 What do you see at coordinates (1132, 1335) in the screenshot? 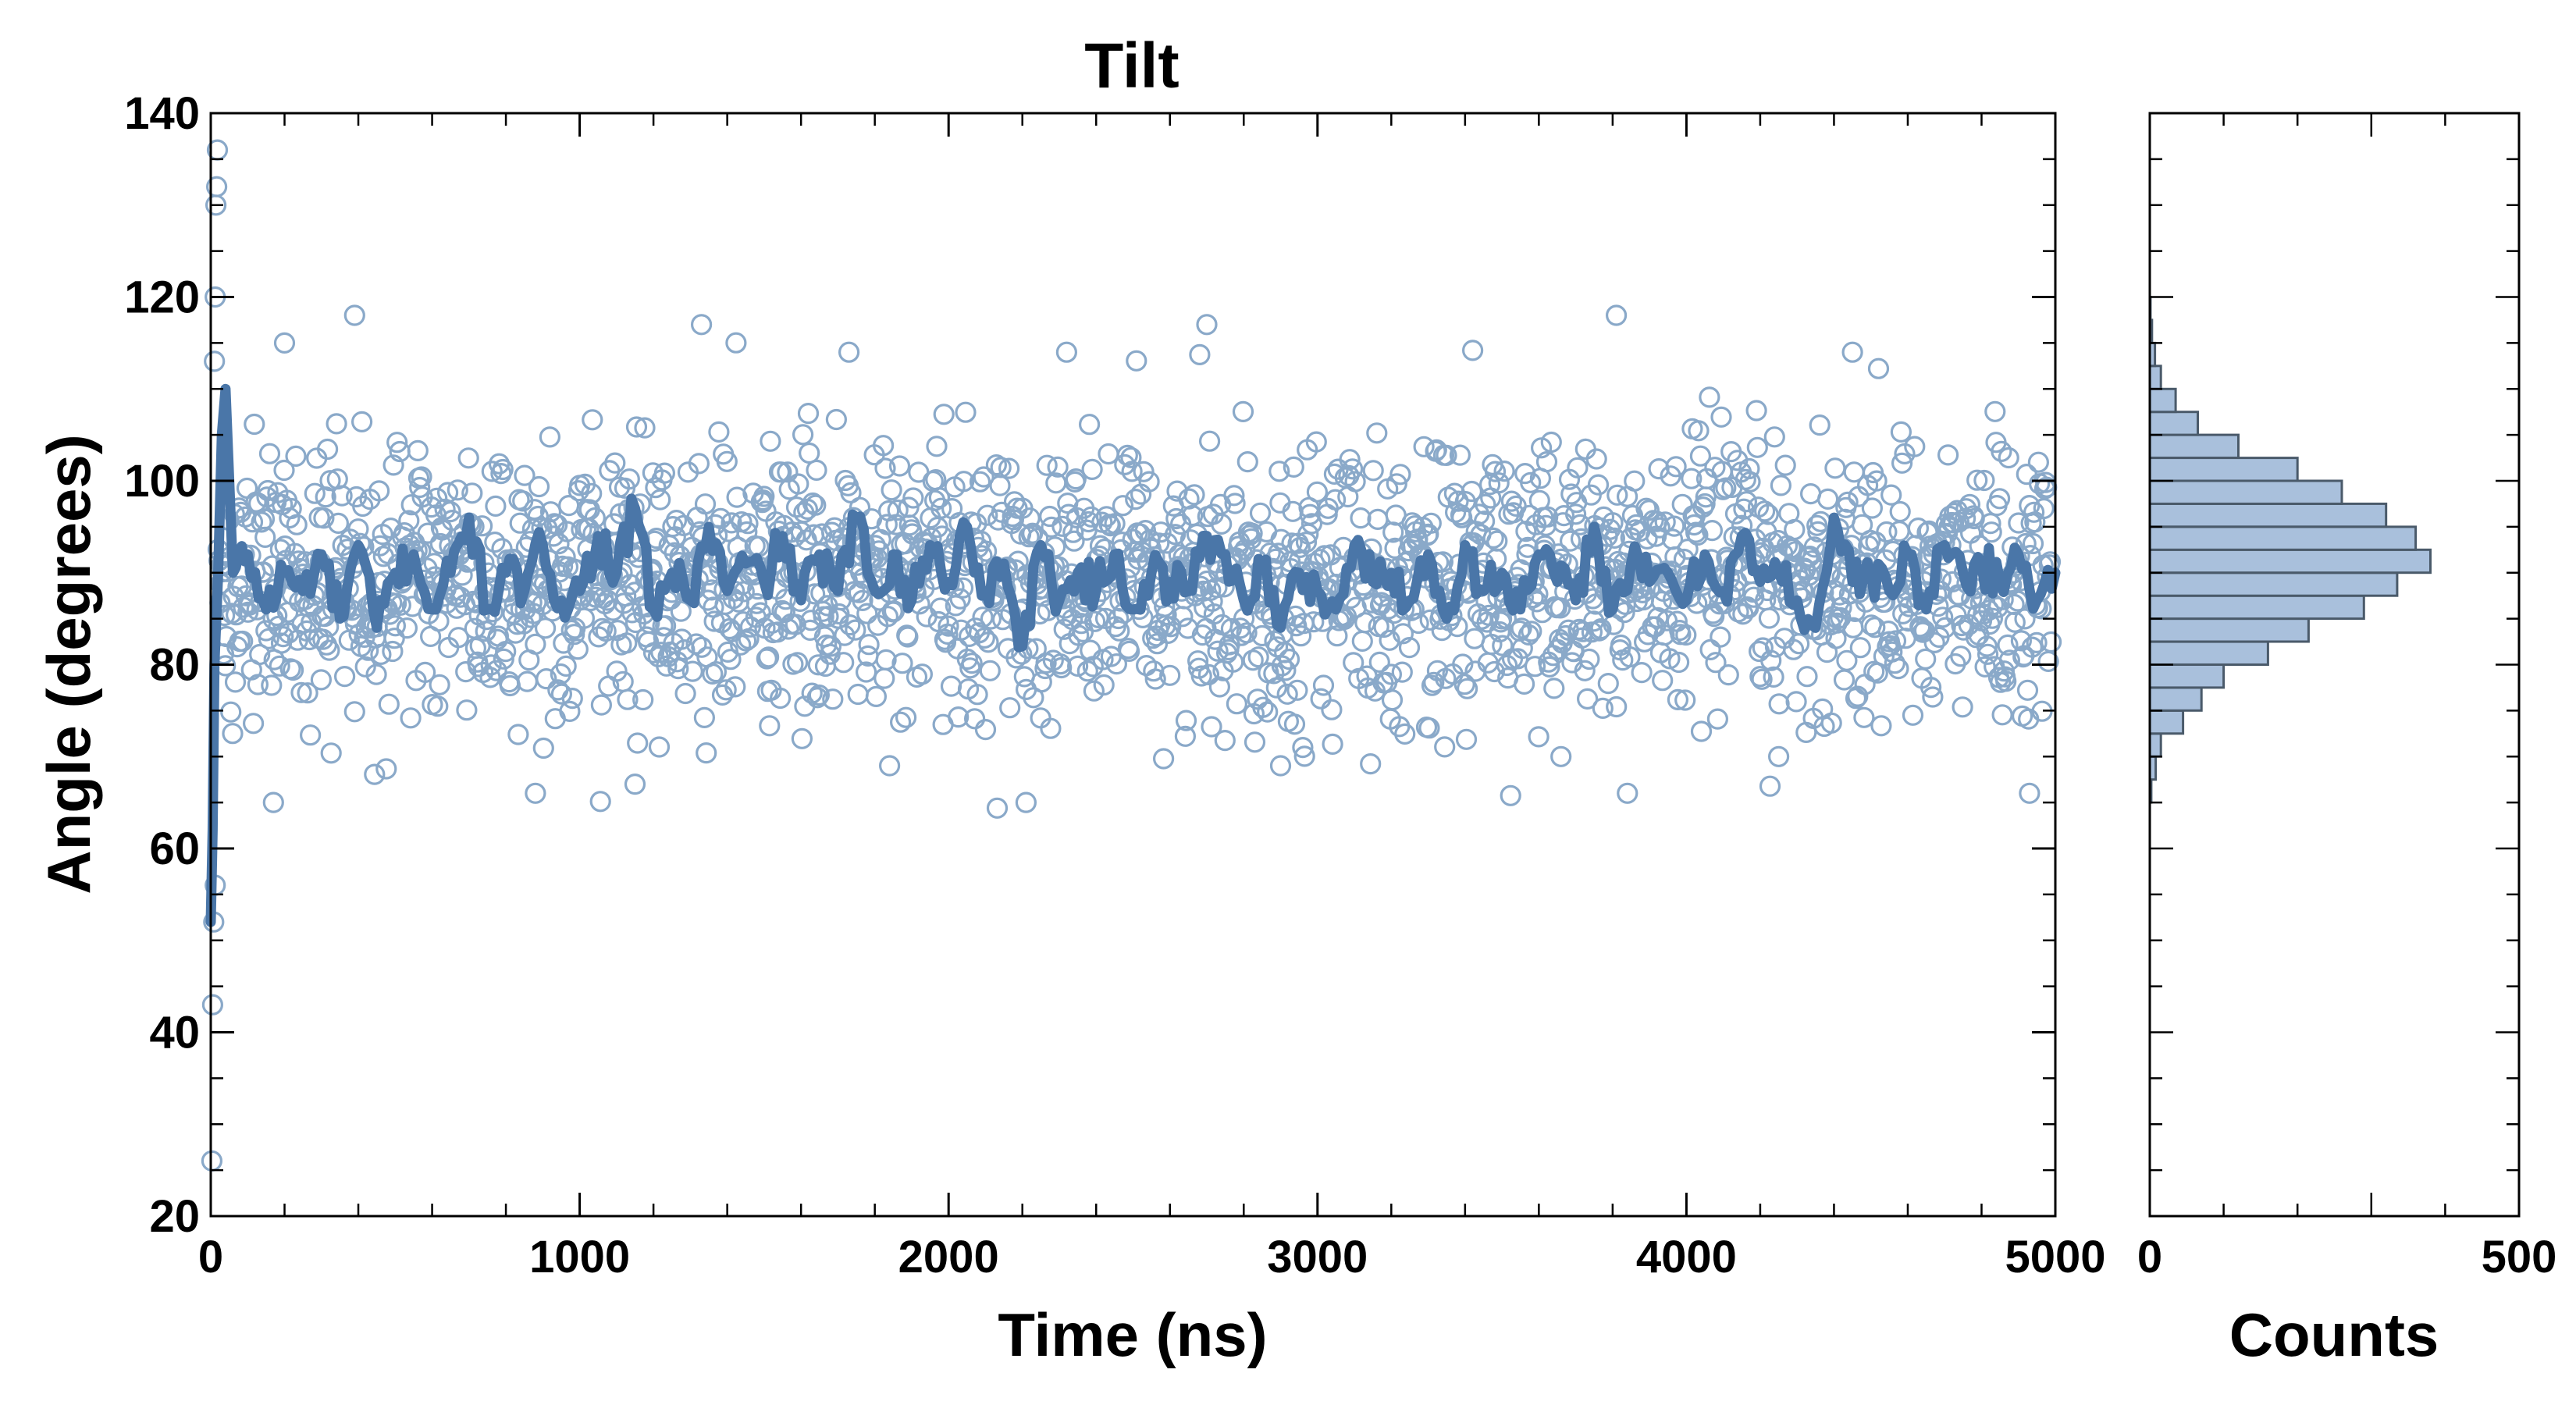
I see `x-axis-label: Time (ns)` at bounding box center [1132, 1335].